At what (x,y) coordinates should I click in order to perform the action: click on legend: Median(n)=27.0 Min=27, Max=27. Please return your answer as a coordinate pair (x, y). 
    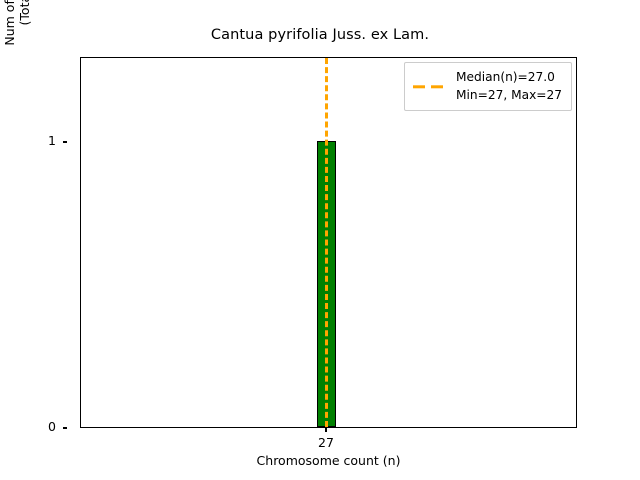
    Looking at the image, I should click on (488, 87).